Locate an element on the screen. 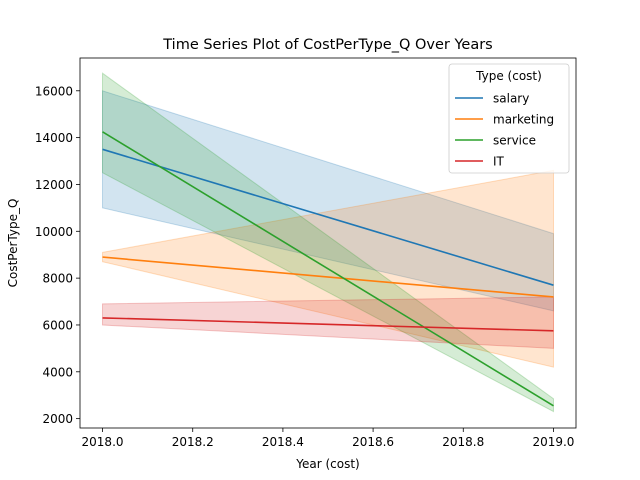 The height and width of the screenshot is (480, 640). y-tick-label: 16000 is located at coordinates (54, 91).